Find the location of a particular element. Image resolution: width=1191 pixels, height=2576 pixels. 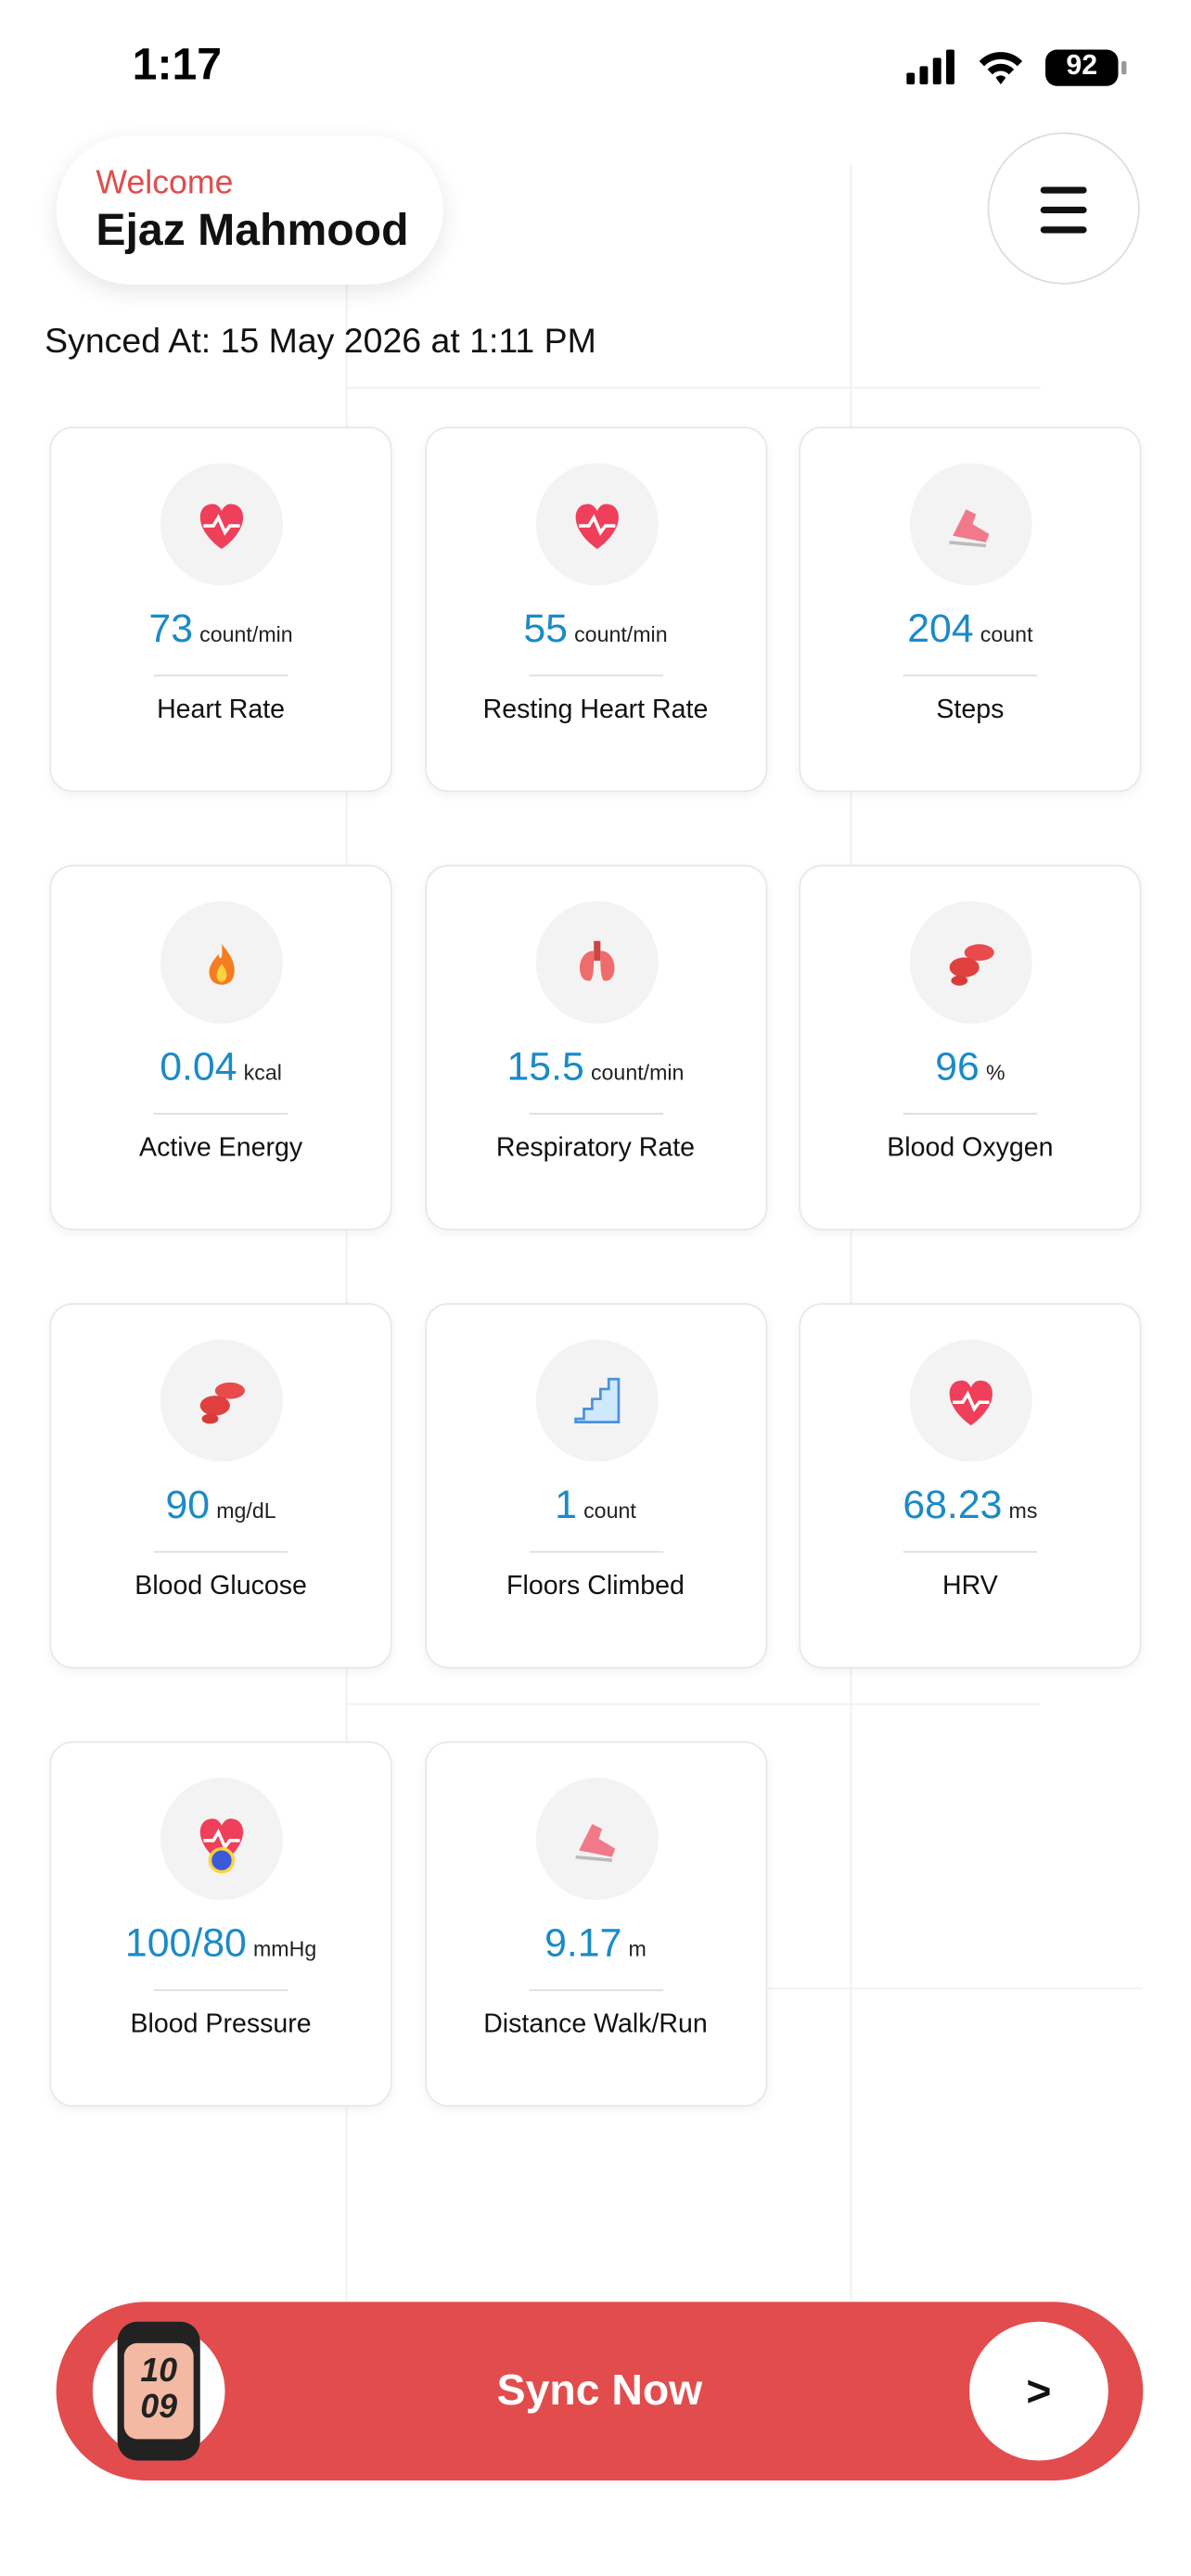

metric-card: 0.04 kcal Active Energy is located at coordinates (220, 1048).